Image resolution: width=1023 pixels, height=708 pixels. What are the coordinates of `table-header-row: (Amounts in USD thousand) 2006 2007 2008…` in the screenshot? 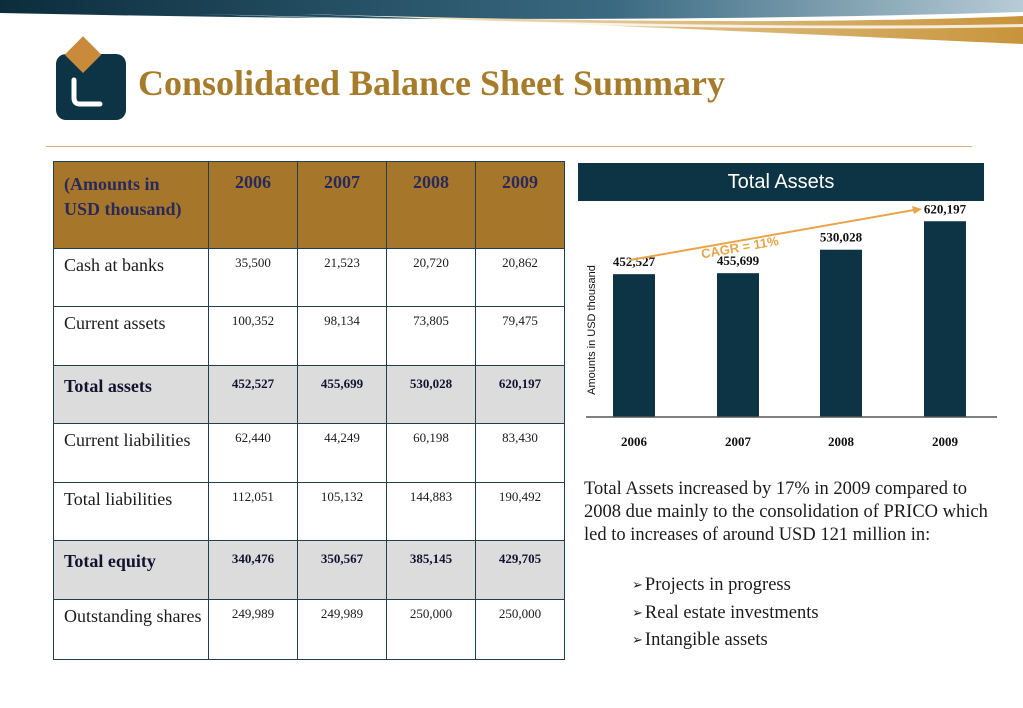 It's located at (309, 205).